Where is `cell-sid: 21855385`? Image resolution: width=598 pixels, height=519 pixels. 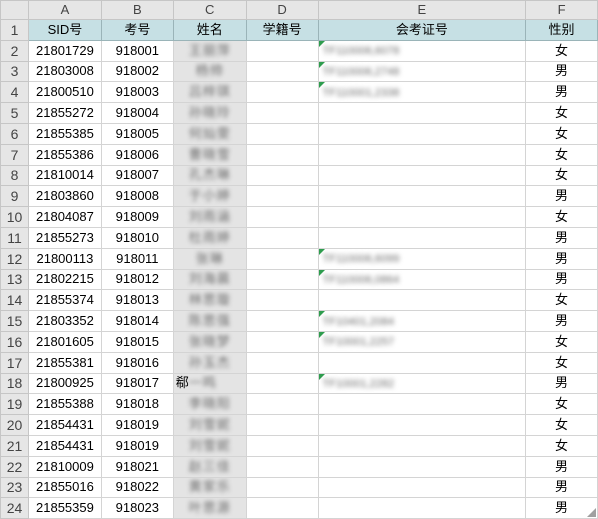
cell-sid: 21855385 is located at coordinates (64, 133).